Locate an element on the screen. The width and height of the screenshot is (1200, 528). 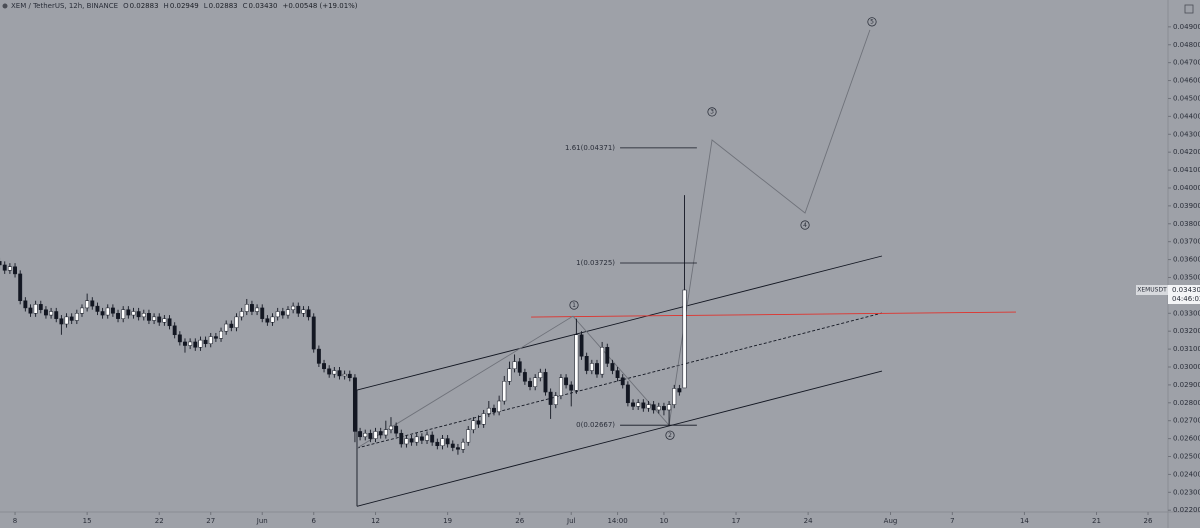
y-tick-label: 0.04300 is located at coordinates (1186, 134).